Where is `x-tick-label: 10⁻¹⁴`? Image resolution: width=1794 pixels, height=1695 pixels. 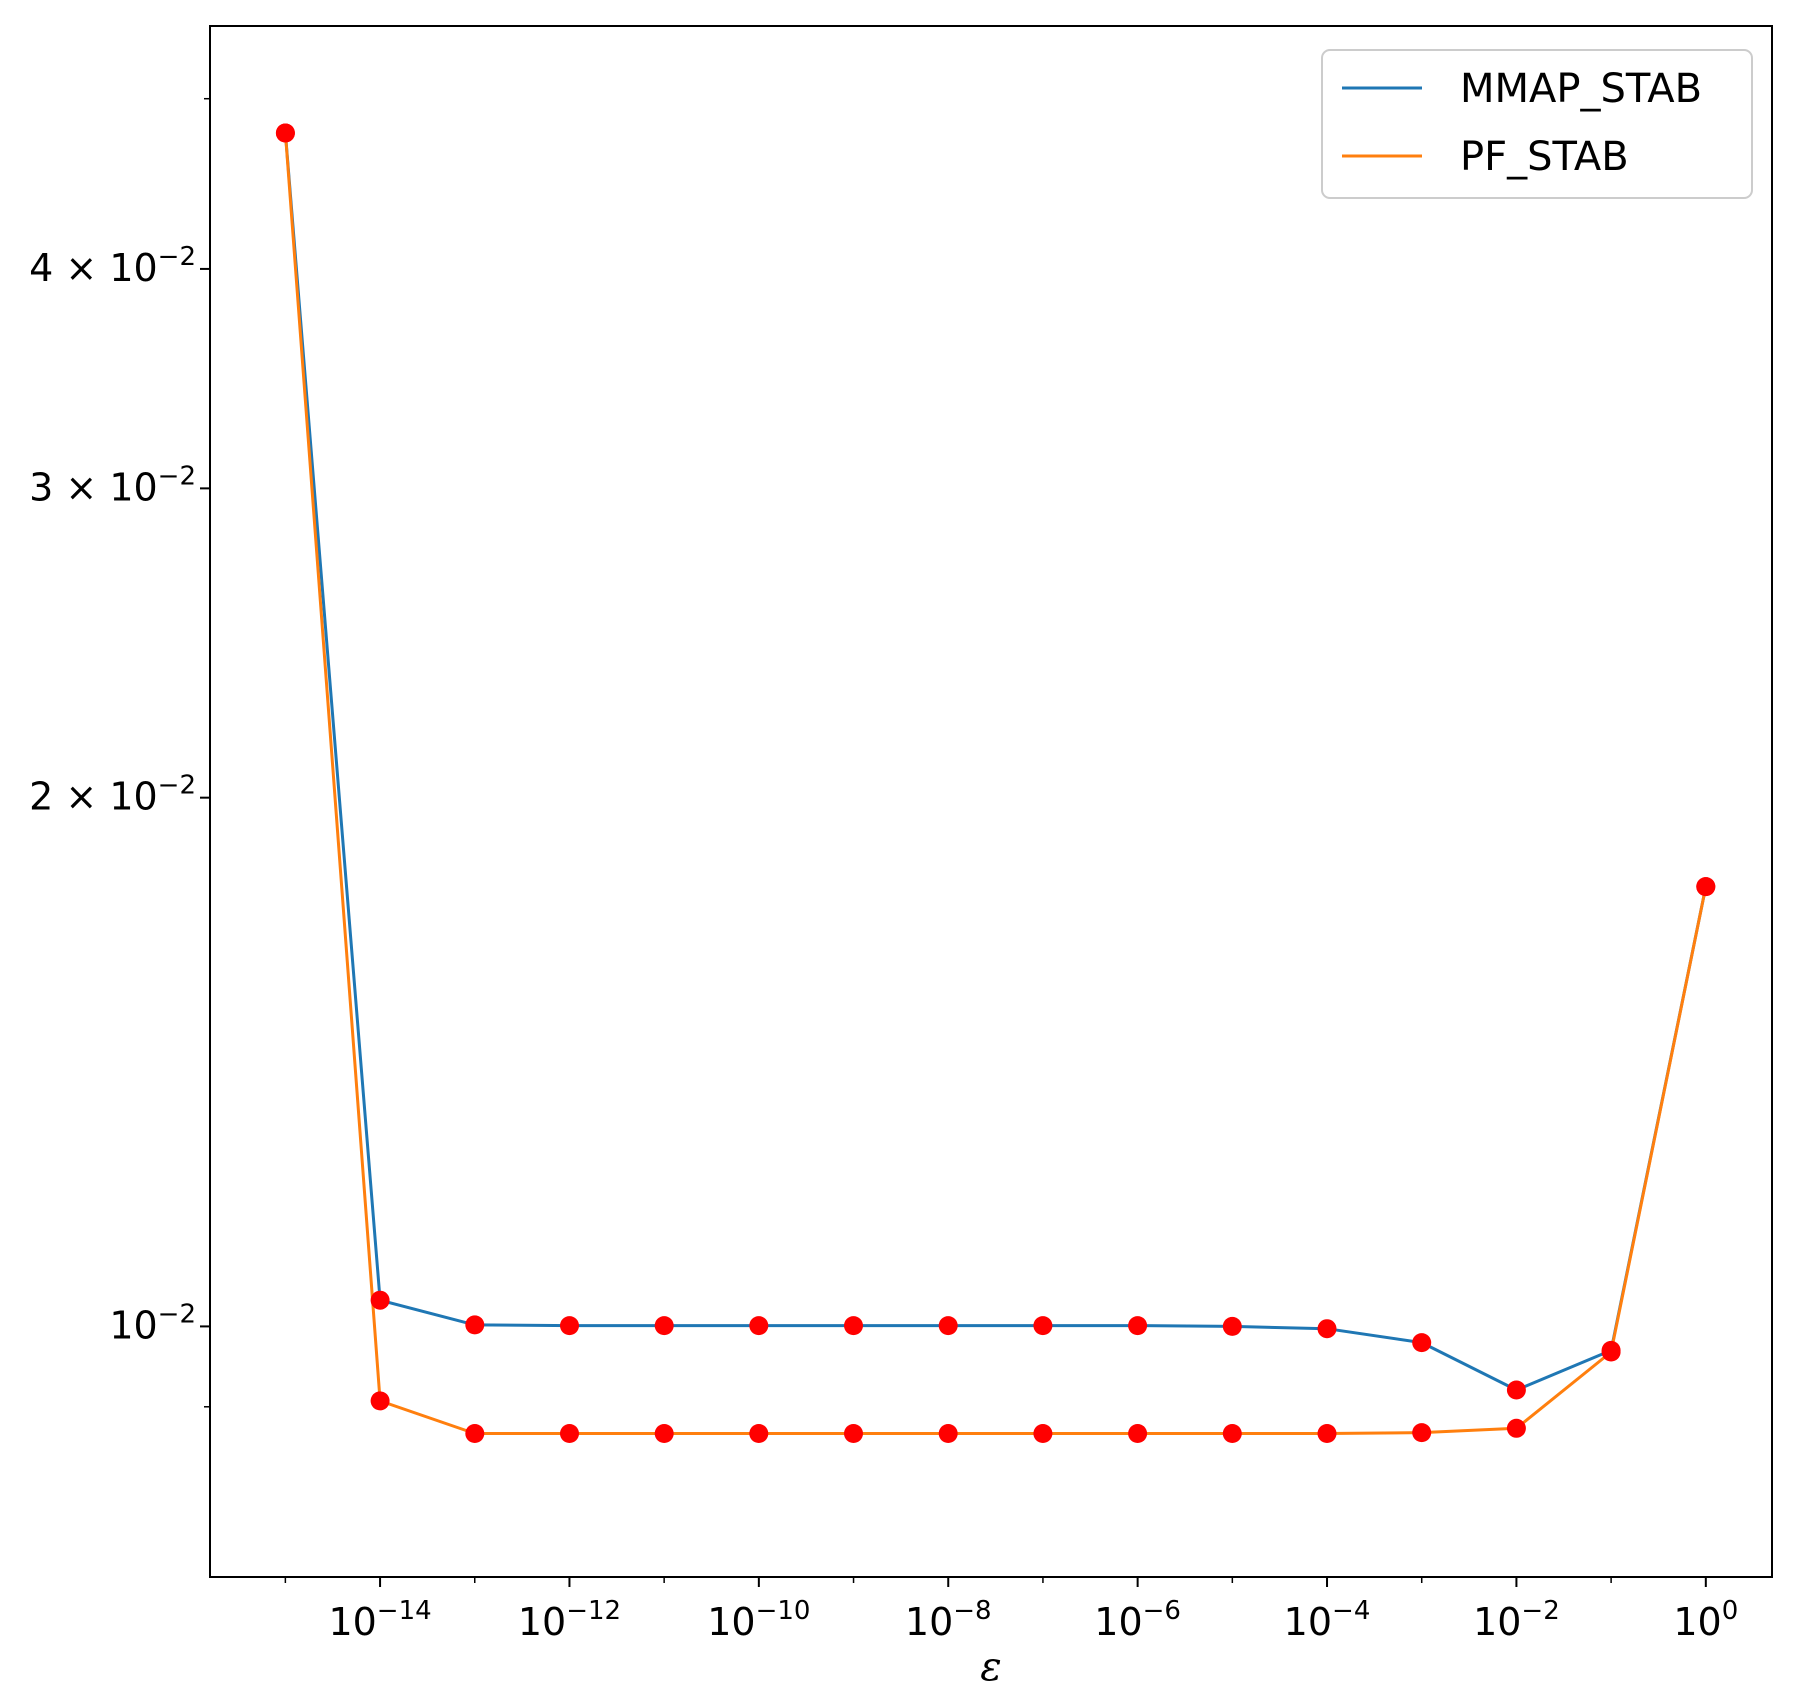
x-tick-label: 10⁻¹⁴ is located at coordinates (379, 1620).